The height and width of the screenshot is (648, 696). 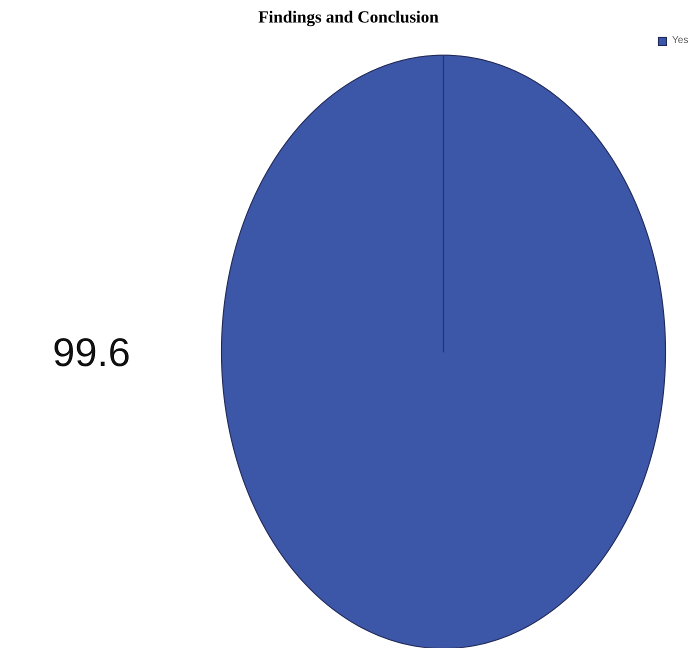 What do you see at coordinates (91, 352) in the screenshot?
I see `data-label: 99.6` at bounding box center [91, 352].